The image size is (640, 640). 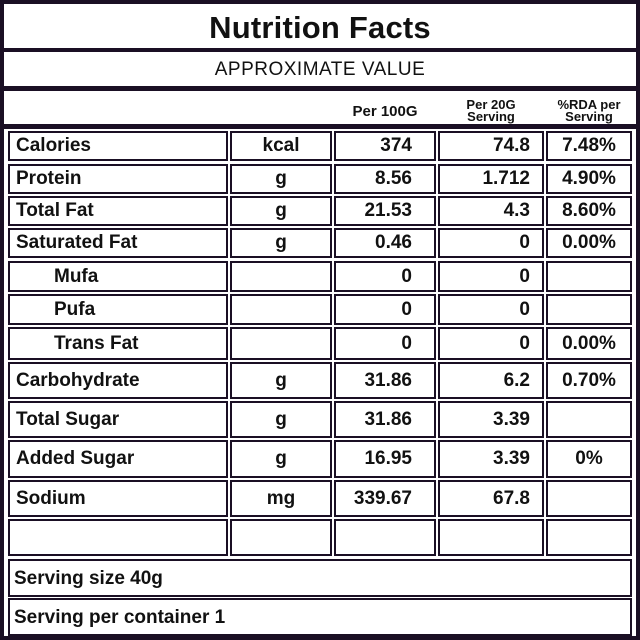 I want to click on cell-per100: 21.53, so click(x=388, y=210).